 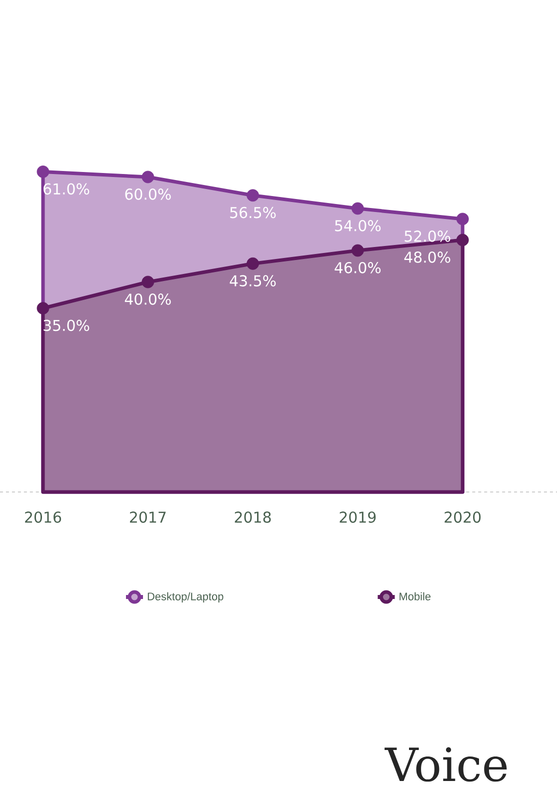 What do you see at coordinates (186, 597) in the screenshot?
I see `legend-label: Desktop/Laptop` at bounding box center [186, 597].